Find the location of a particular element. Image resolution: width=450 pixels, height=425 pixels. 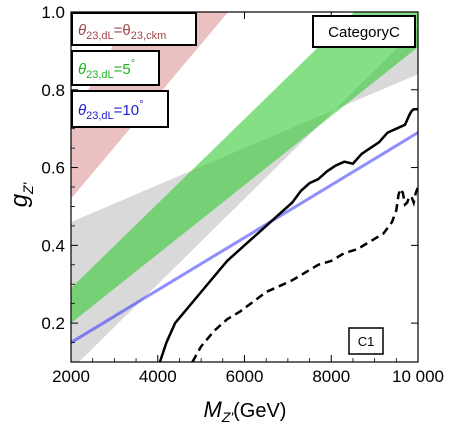

x-tick-label: 6000 is located at coordinates (245, 376).